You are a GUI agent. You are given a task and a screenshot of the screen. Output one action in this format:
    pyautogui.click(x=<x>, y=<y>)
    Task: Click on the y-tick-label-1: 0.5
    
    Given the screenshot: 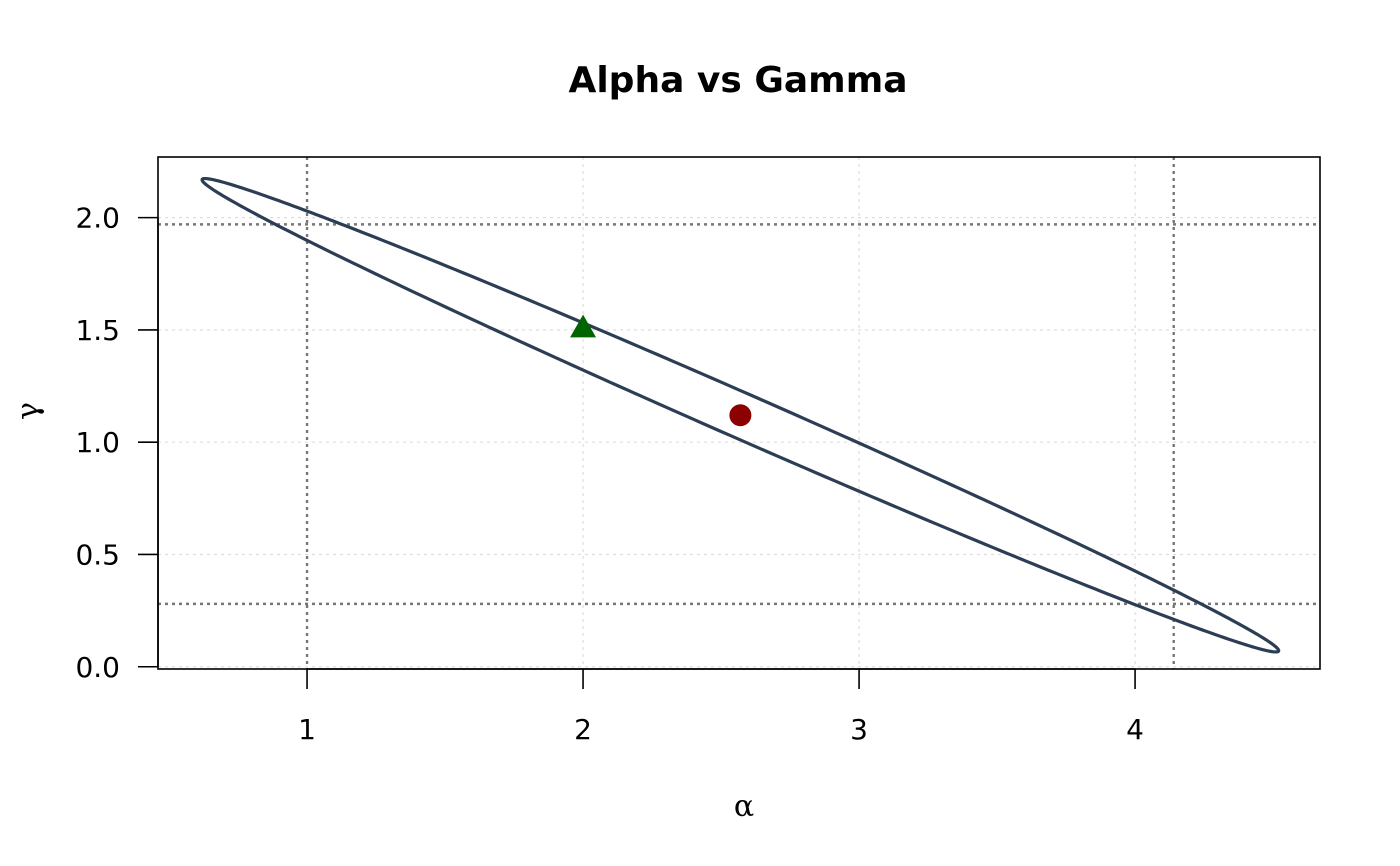 What is the action you would take?
    pyautogui.click(x=97, y=554)
    